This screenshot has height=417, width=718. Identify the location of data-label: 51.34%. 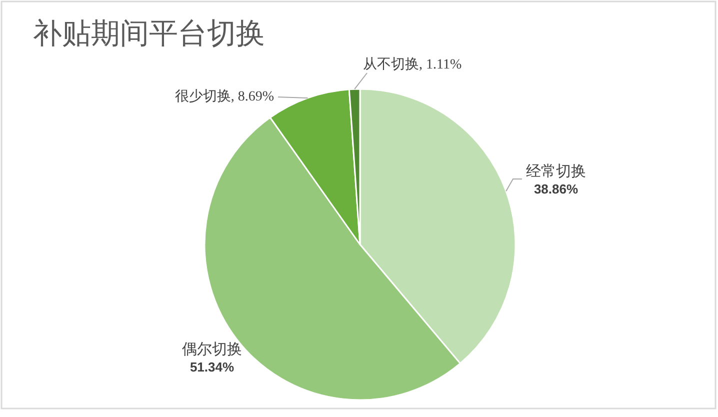
(212, 367).